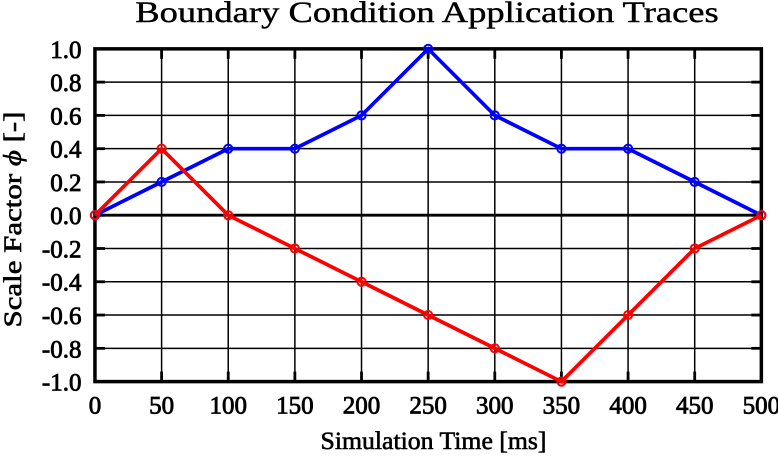  Describe the element at coordinates (65, 50) in the screenshot. I see `svg-text: 1.0` at that location.